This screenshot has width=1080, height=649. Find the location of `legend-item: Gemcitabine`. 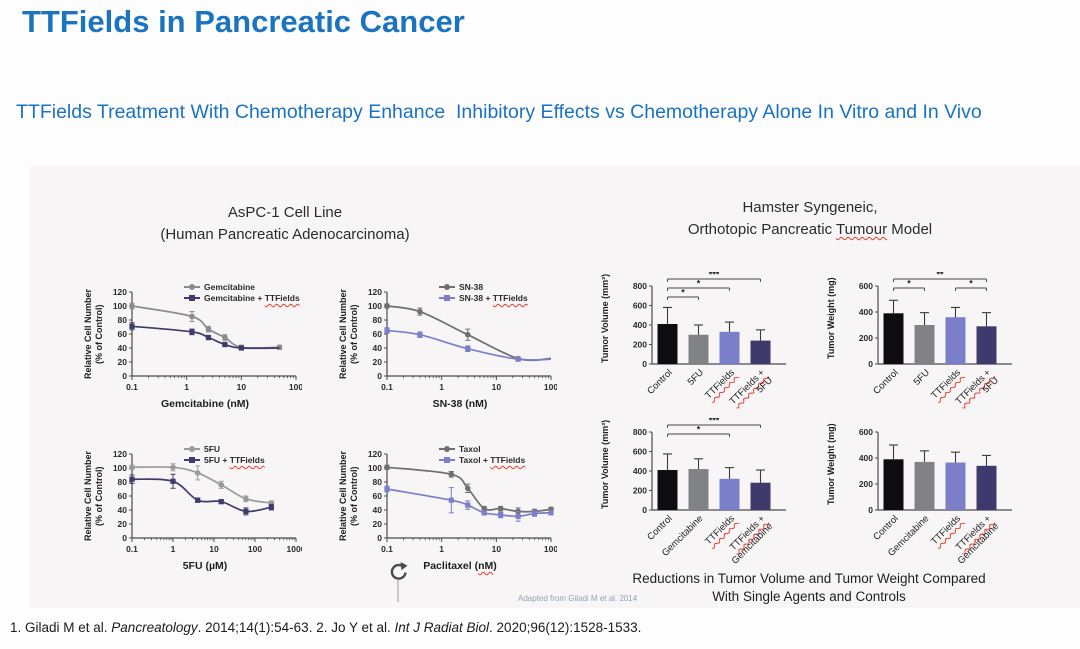

legend-item: Gemcitabine is located at coordinates (242, 287).